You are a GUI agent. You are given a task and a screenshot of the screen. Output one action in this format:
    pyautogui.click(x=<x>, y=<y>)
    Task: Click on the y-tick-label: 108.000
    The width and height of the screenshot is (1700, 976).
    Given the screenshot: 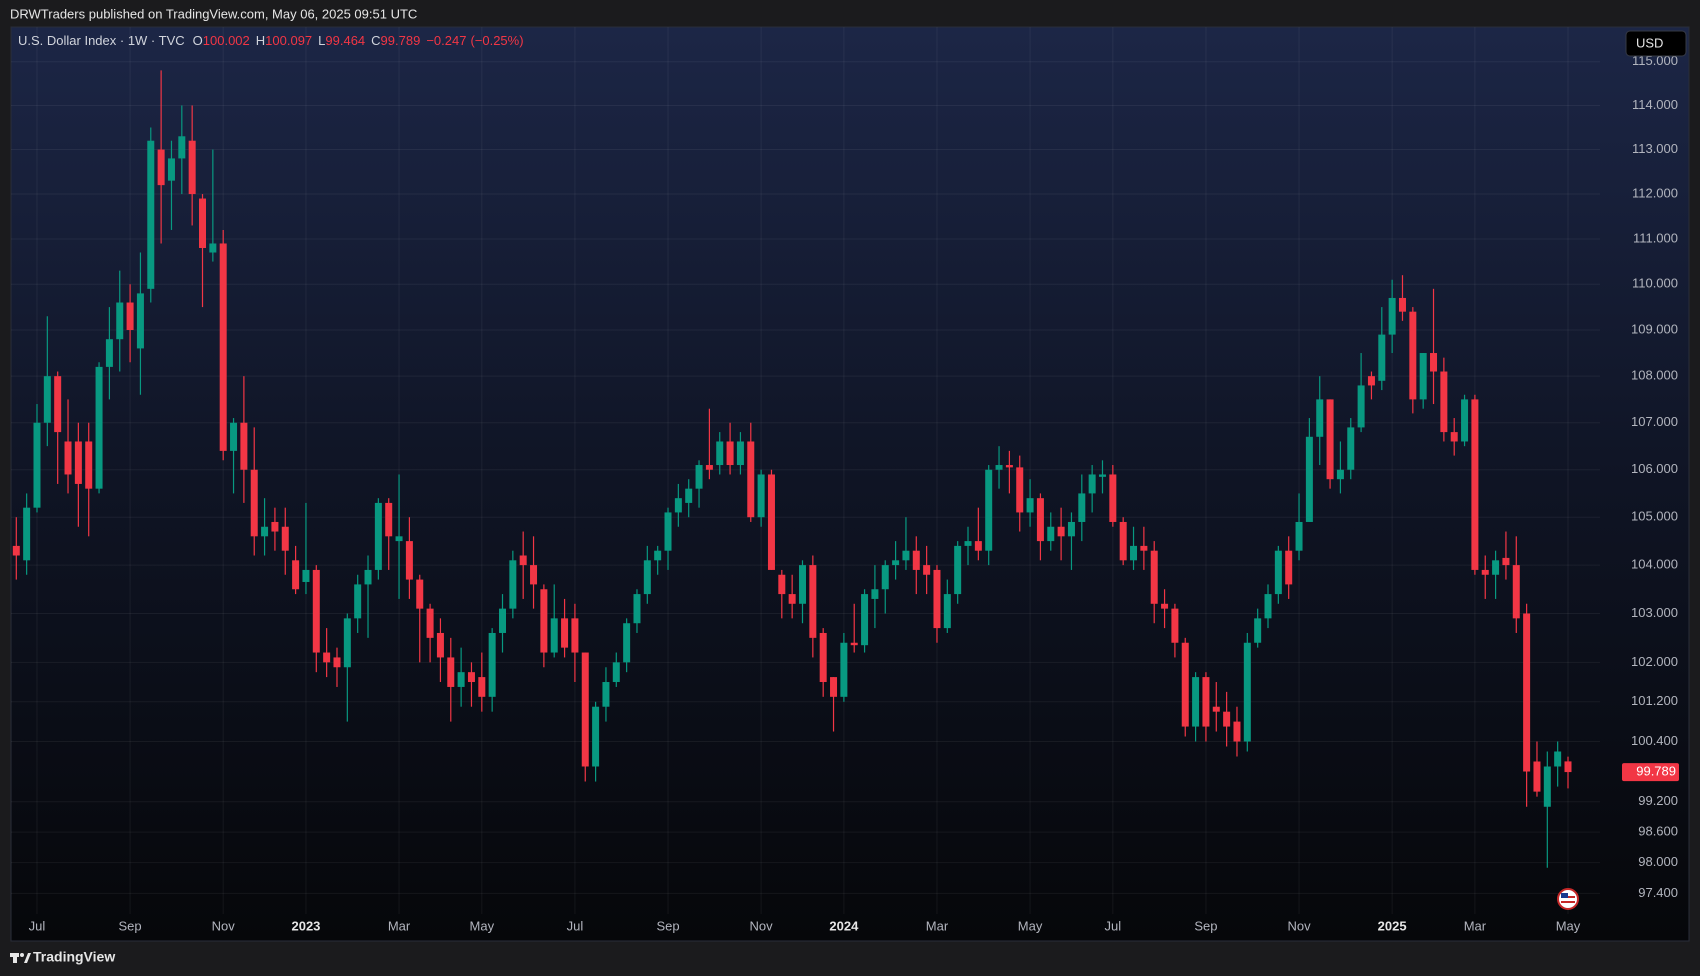 What is the action you would take?
    pyautogui.click(x=1654, y=375)
    